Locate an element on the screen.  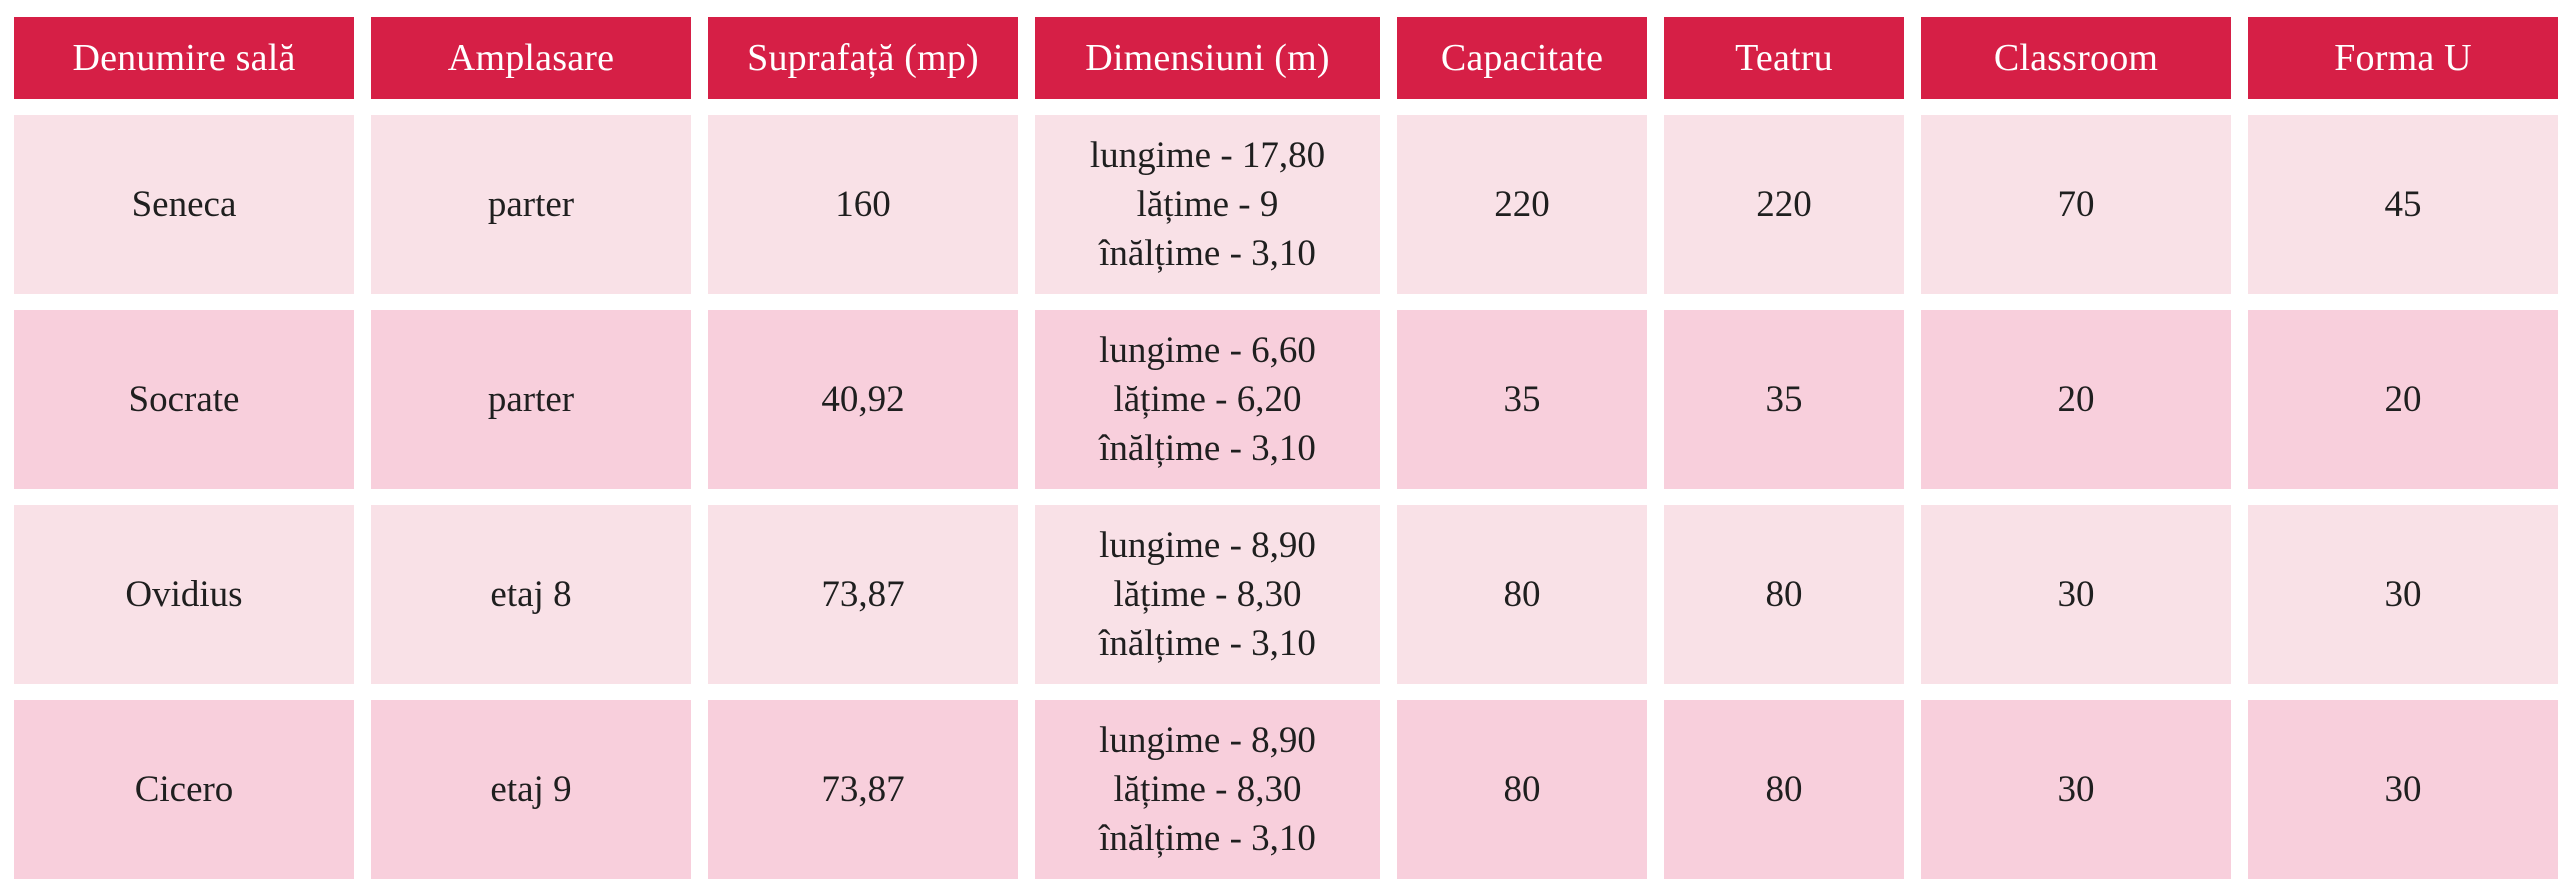
table-cell-classroom: 70 is located at coordinates (2076, 204).